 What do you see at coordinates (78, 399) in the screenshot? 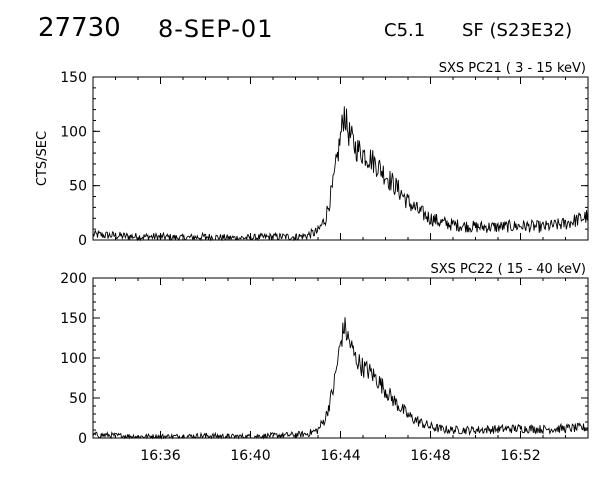
I see `y-tick-label-2: 50` at bounding box center [78, 399].